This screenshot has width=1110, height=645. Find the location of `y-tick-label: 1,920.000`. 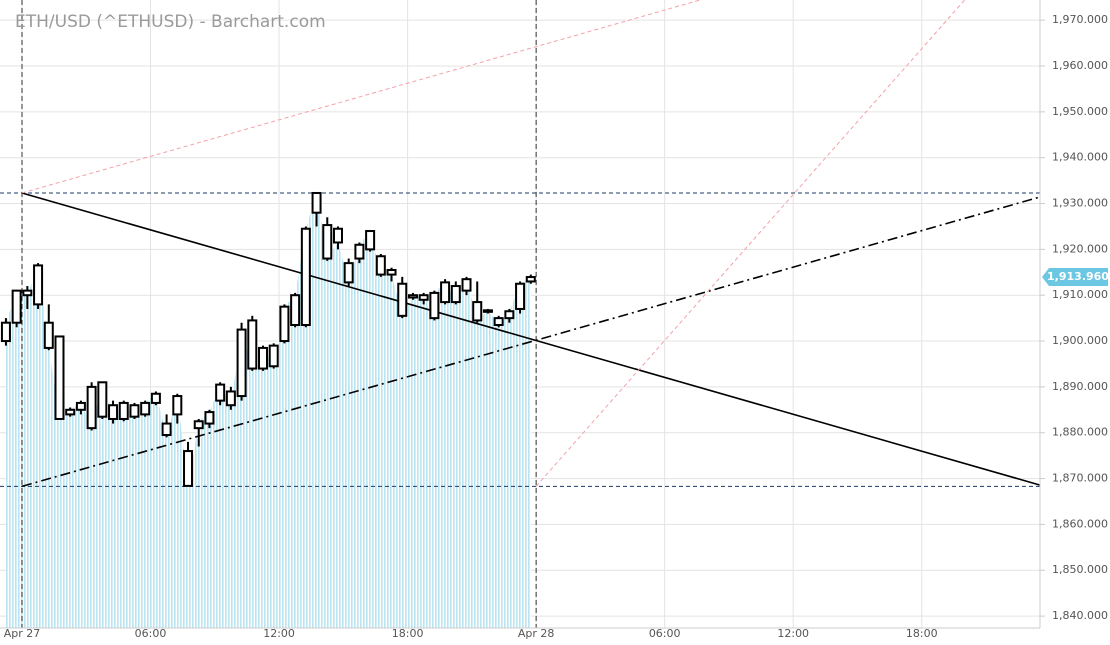

y-tick-label: 1,920.000 is located at coordinates (1080, 248).